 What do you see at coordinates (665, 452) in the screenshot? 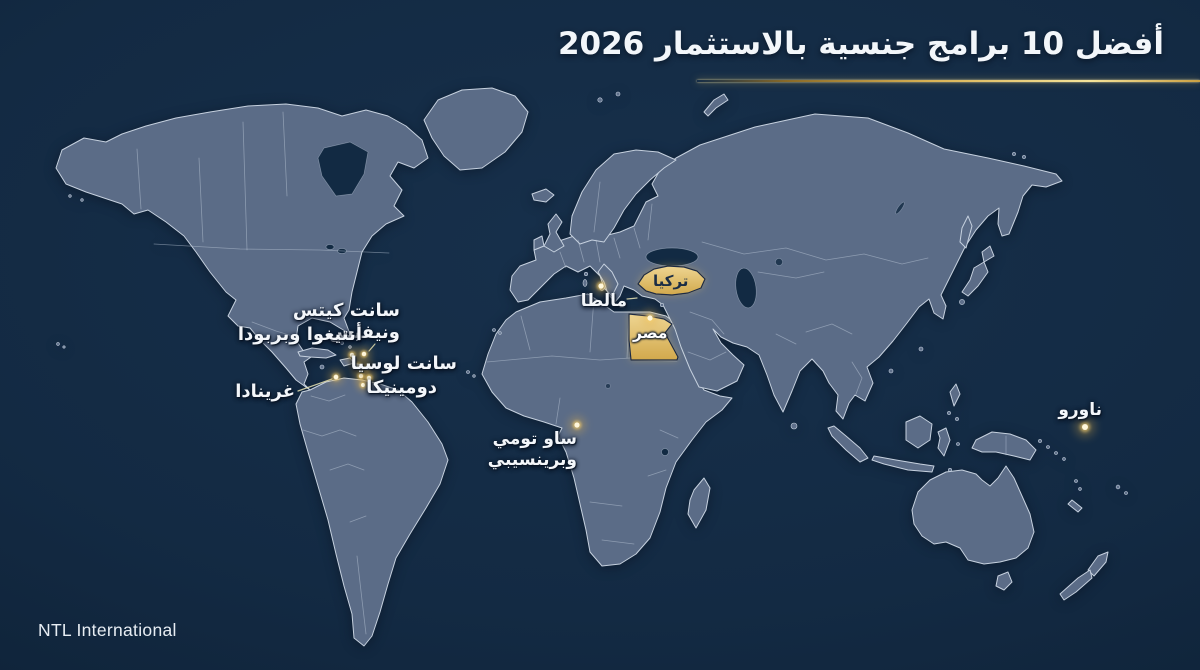
I see `lake-victoria` at bounding box center [665, 452].